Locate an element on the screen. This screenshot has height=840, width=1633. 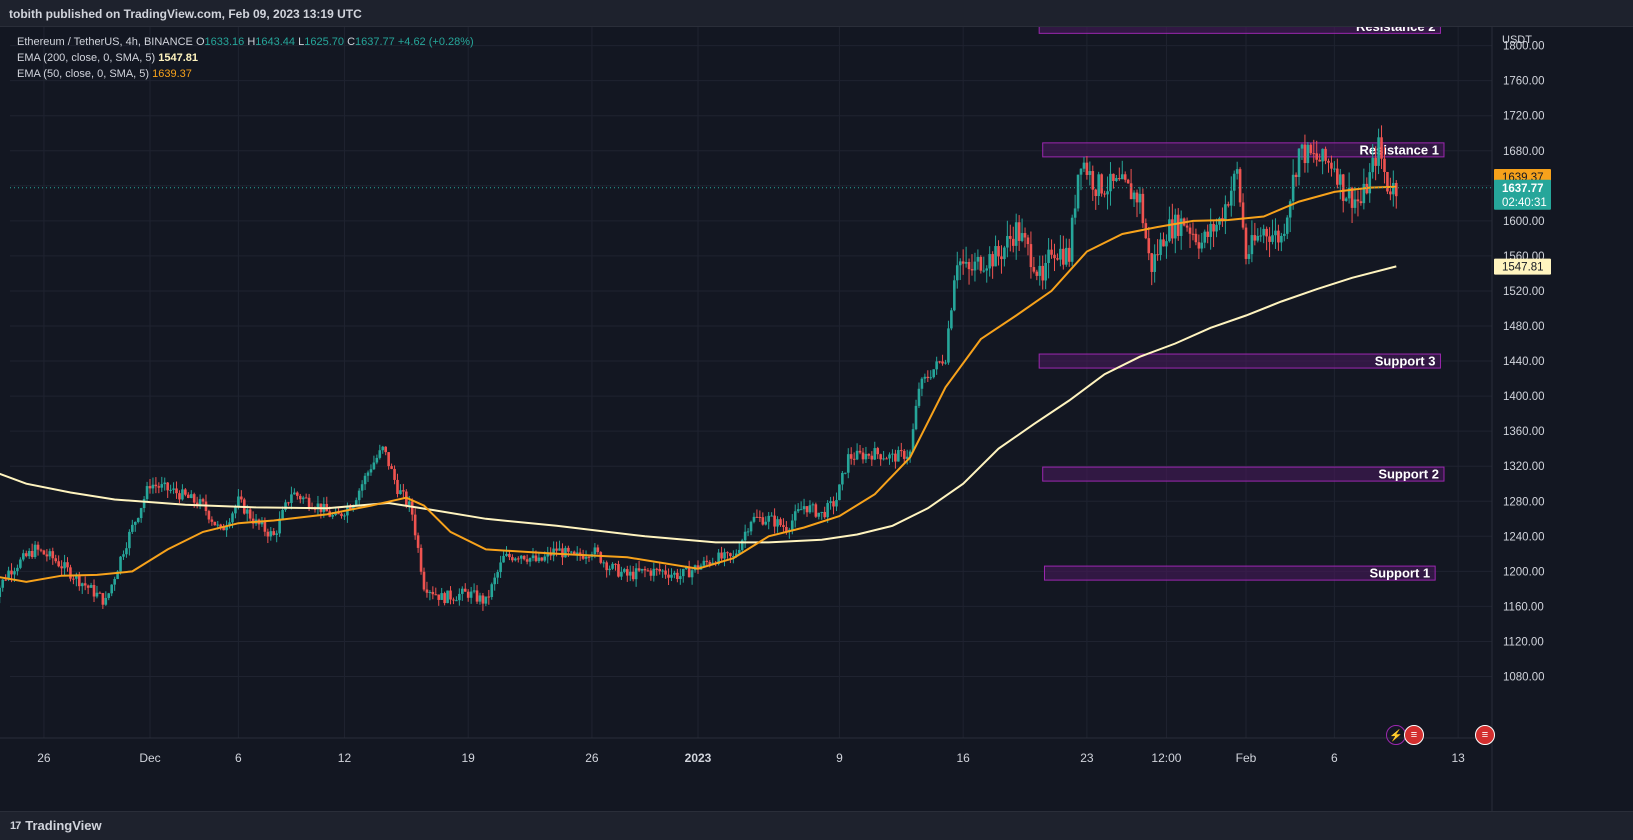
lightning-icon: ⚡ is located at coordinates (1396, 735).